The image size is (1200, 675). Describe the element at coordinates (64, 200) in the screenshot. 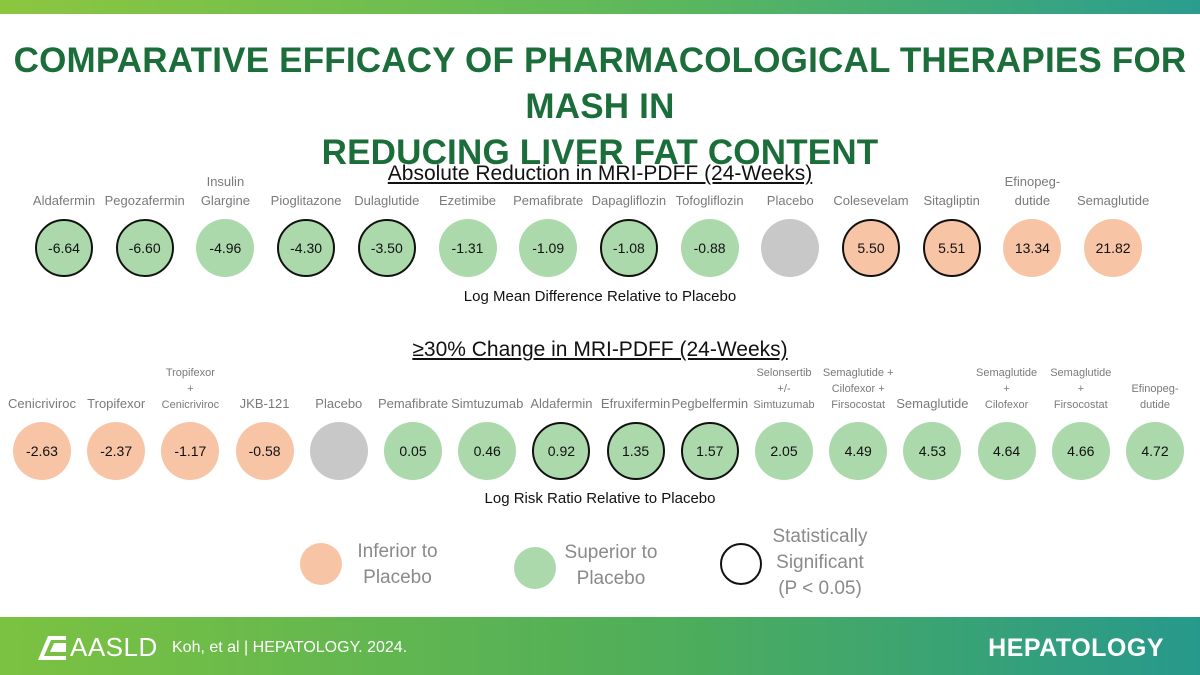

I see `chart1-item-name: Aldafermin` at that location.